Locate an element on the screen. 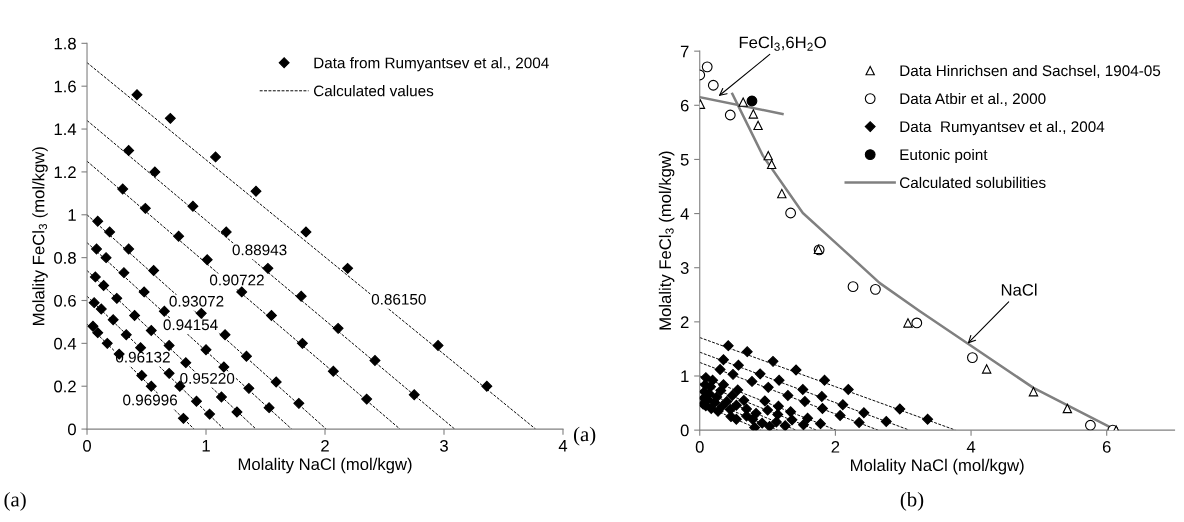 This screenshot has height=522, width=1184. y-tick-label: 0.4 is located at coordinates (65, 343).